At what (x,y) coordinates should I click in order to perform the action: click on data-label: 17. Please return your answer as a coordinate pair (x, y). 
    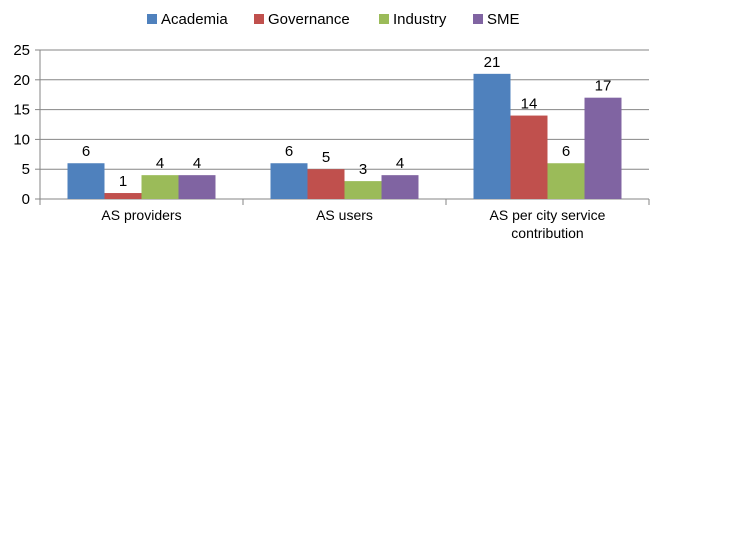
    Looking at the image, I should click on (603, 86).